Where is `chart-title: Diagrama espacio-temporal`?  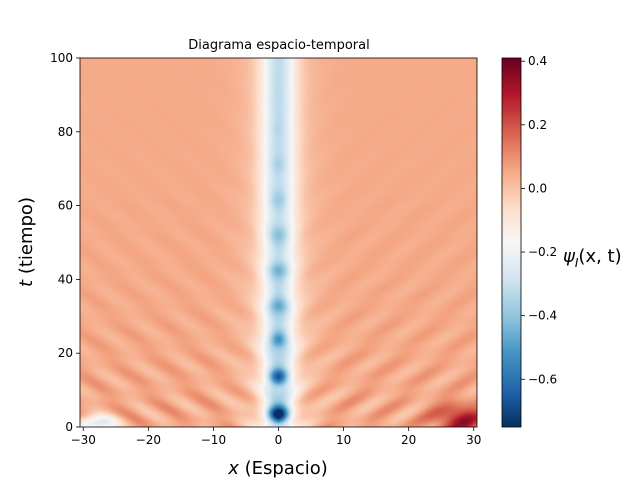
chart-title: Diagrama espacio-temporal is located at coordinates (278, 45).